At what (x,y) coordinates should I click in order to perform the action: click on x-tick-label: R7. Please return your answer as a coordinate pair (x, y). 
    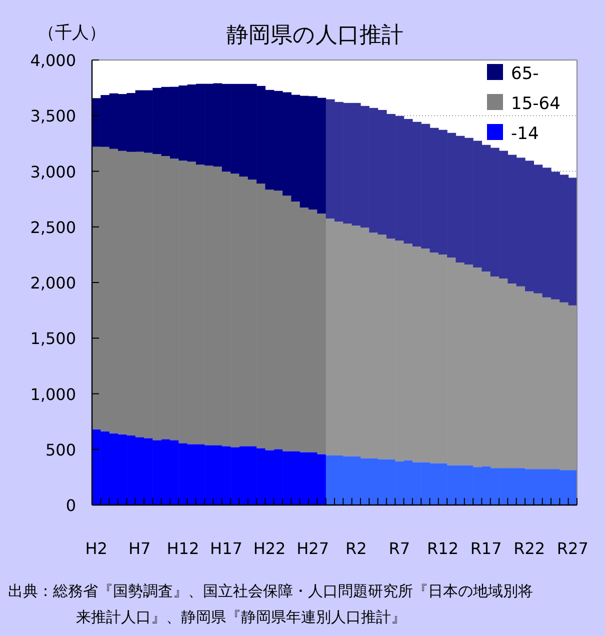
    Looking at the image, I should click on (399, 548).